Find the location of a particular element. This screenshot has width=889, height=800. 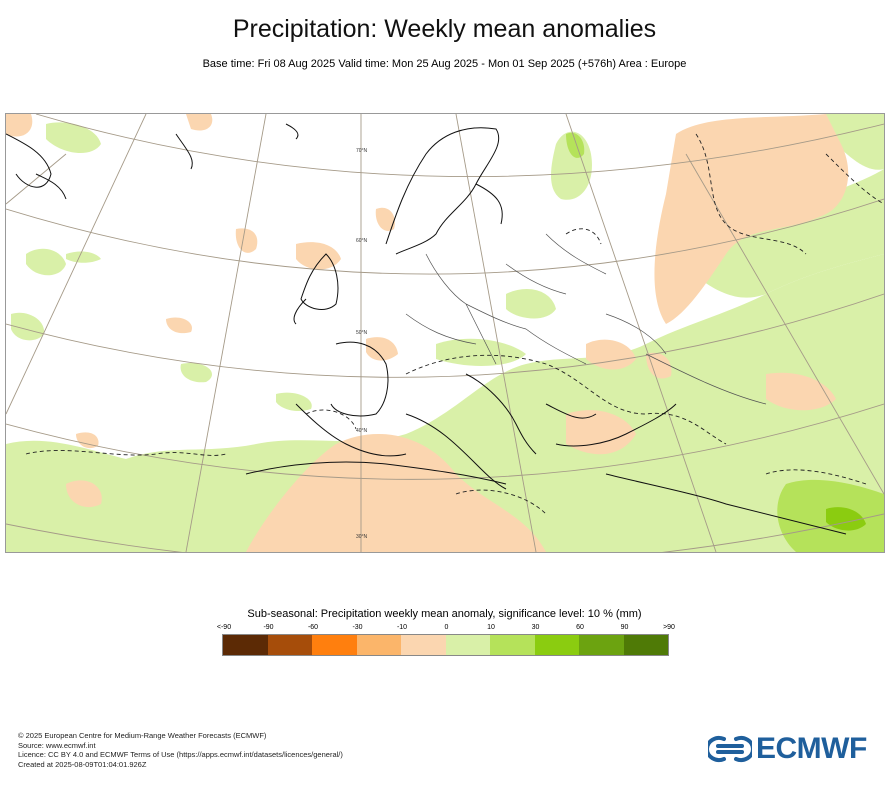

parallel-label-60n: 60°N is located at coordinates (362, 241).